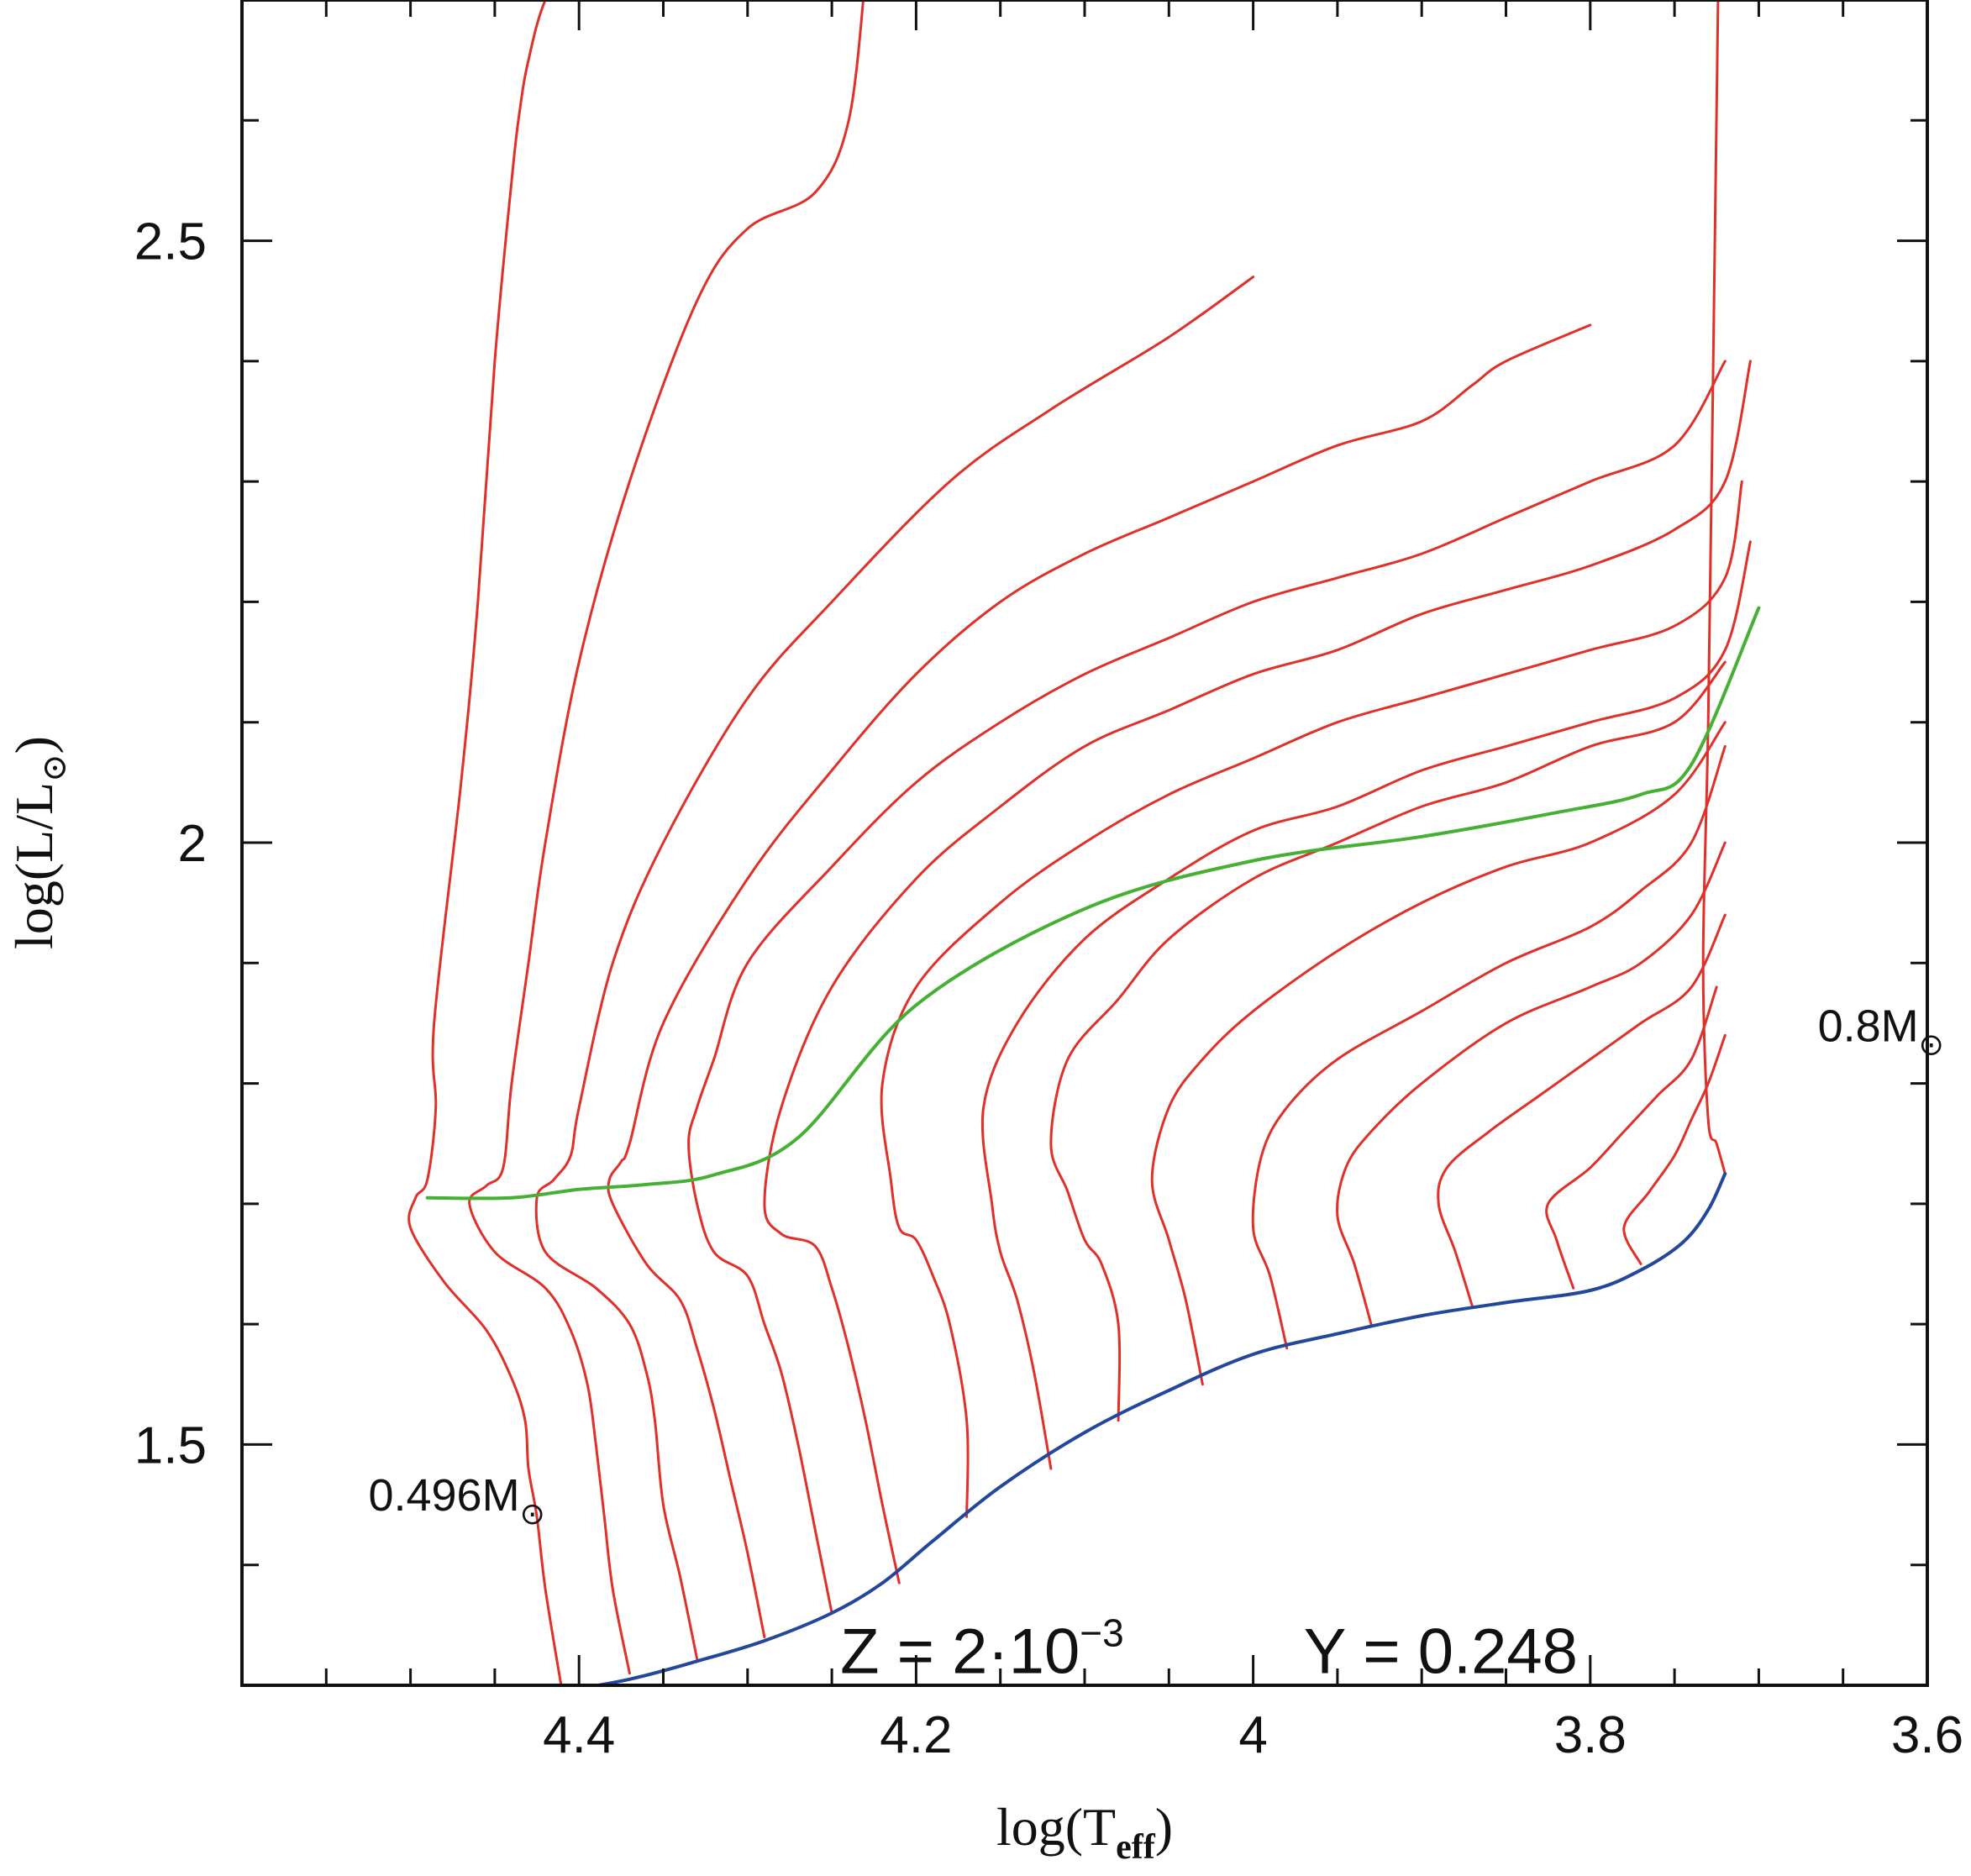 The height and width of the screenshot is (1876, 1971). Describe the element at coordinates (916, 1735) in the screenshot. I see `x-tick-label: 4.2` at that location.